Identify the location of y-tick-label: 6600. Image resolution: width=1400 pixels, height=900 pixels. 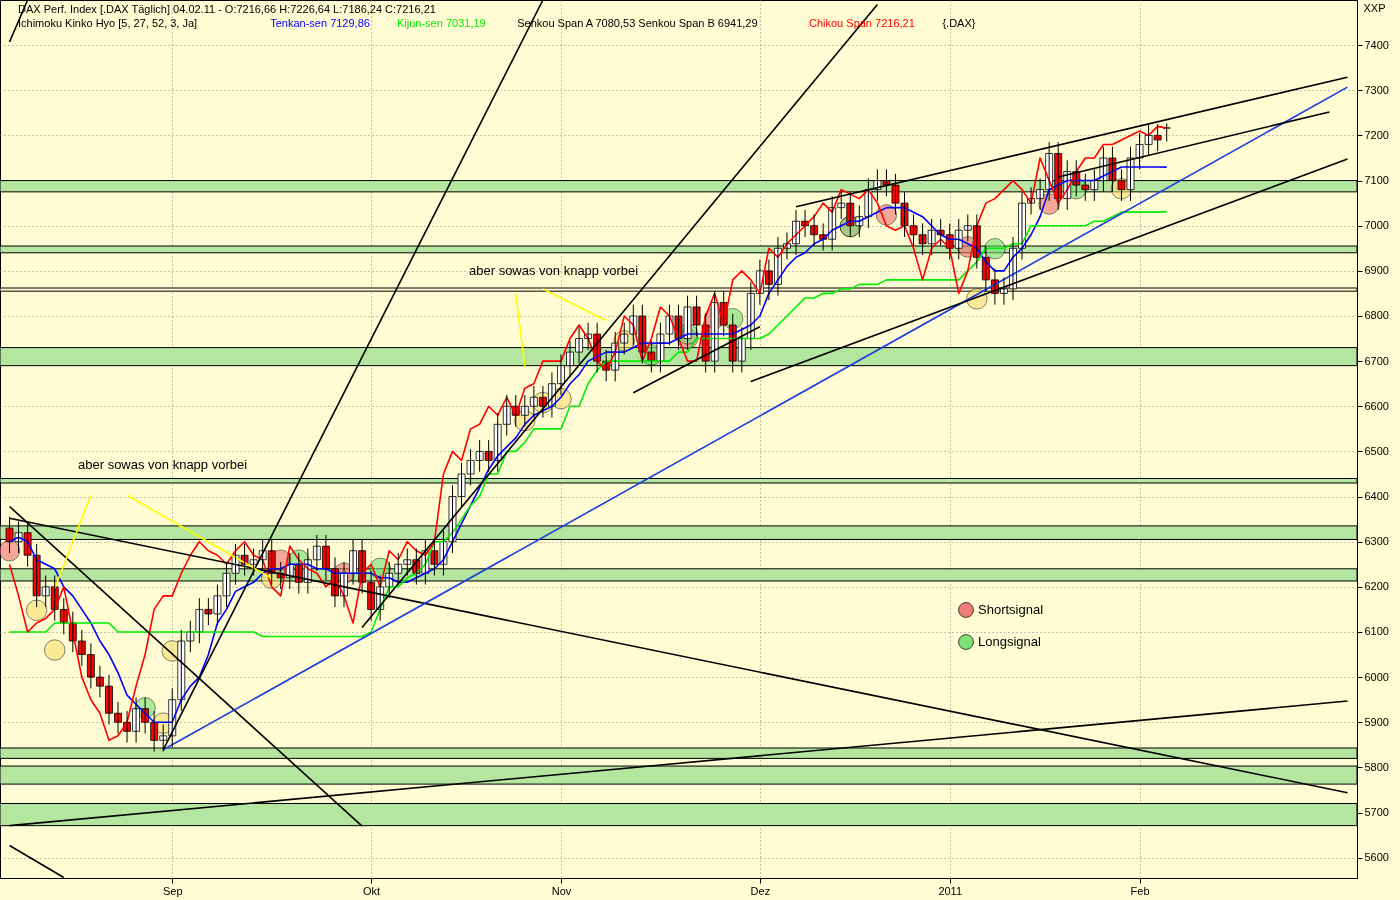
(1376, 405).